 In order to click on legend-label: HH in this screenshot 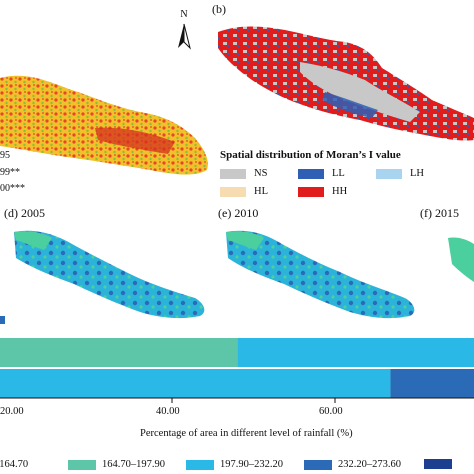, I will do `click(340, 191)`.